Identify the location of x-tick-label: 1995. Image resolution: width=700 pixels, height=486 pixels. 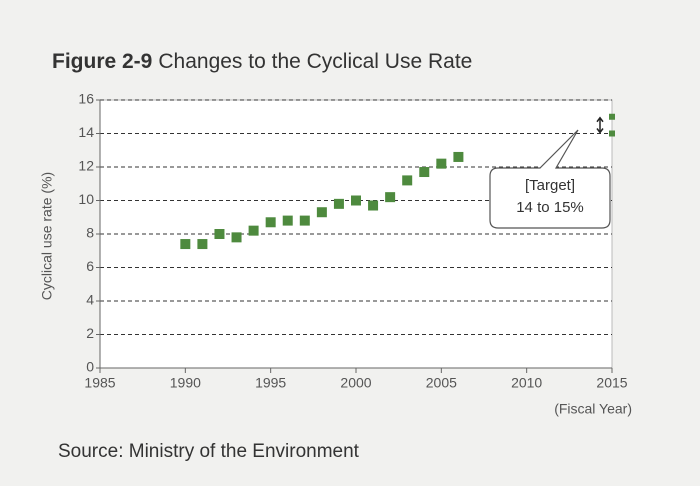
(270, 383).